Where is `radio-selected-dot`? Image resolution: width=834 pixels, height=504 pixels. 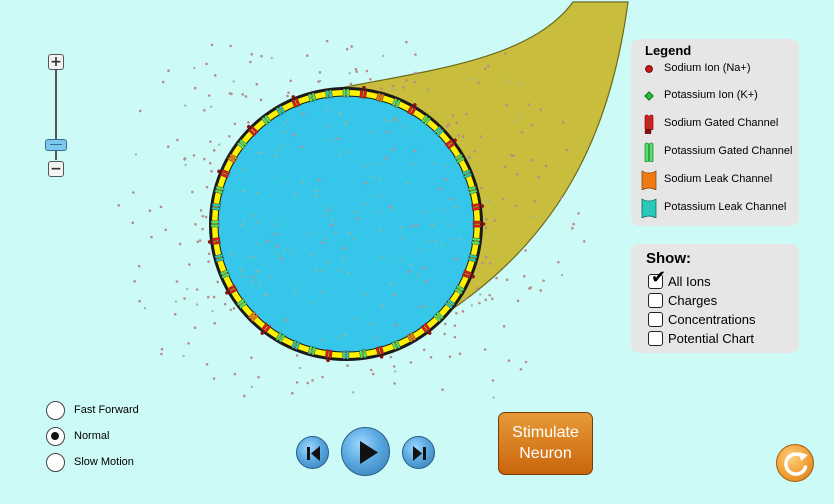 radio-selected-dot is located at coordinates (55, 436).